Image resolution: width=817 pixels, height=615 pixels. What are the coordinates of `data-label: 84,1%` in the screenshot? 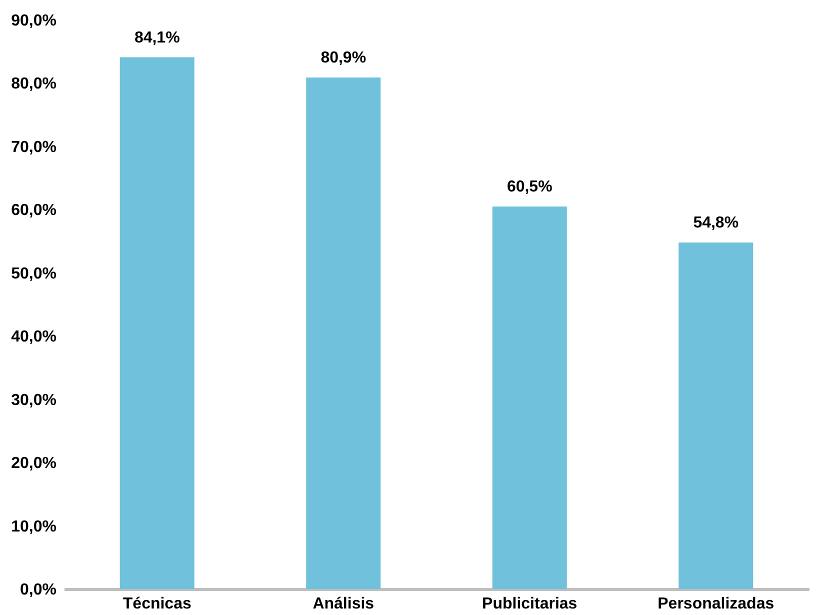 It's located at (157, 37).